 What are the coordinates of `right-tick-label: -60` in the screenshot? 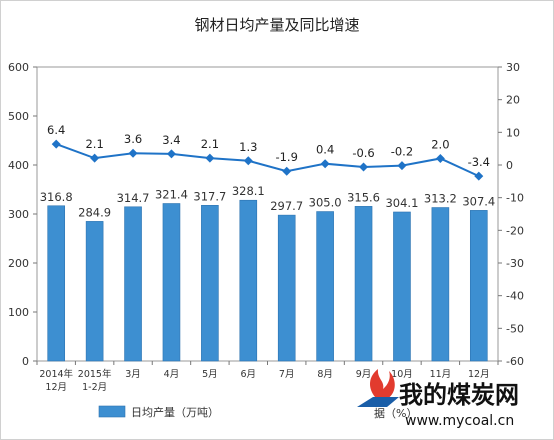 It's located at (515, 361).